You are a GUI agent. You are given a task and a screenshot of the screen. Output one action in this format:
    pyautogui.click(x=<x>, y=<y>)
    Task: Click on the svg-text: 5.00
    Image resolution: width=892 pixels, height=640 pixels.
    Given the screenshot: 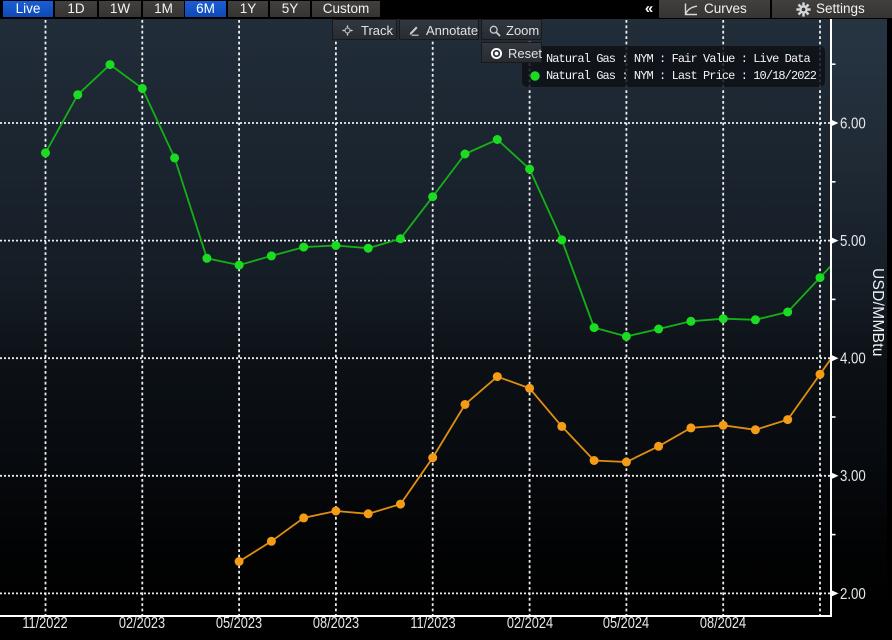 What is the action you would take?
    pyautogui.click(x=853, y=241)
    